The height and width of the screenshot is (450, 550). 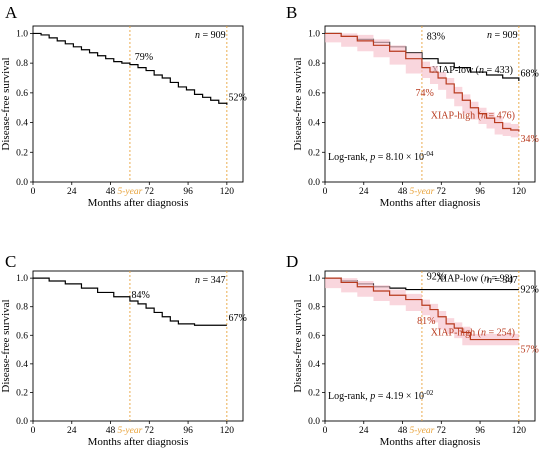 I want to click on percent-label: 34%, so click(x=529, y=139).